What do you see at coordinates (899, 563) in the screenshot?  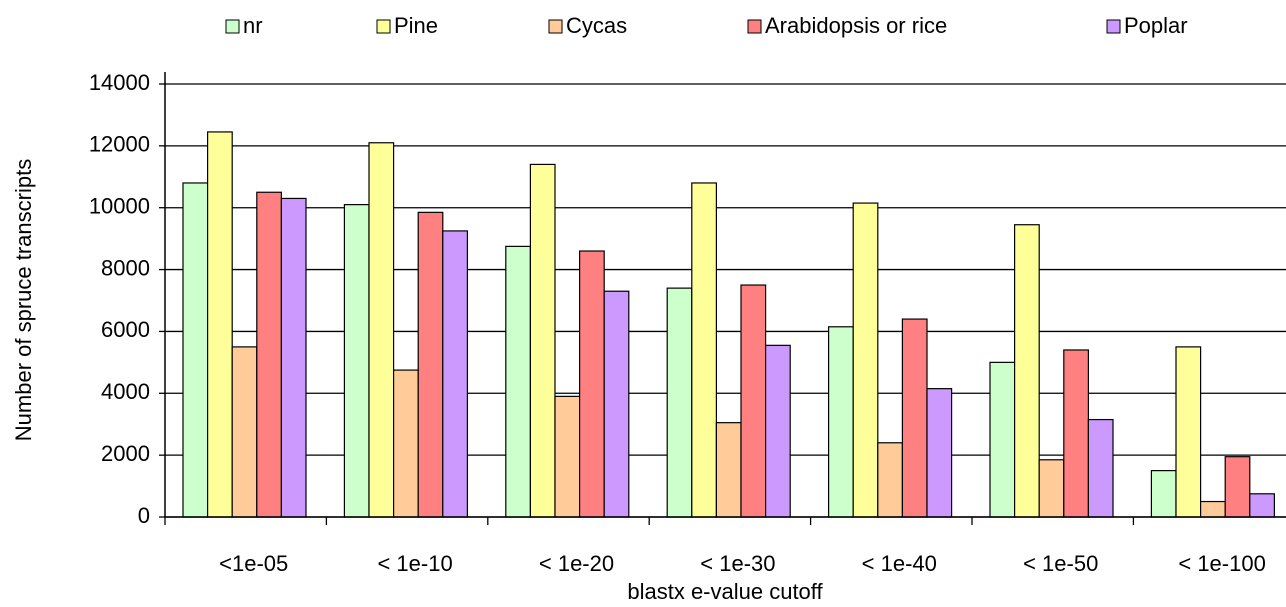 I see `x-tick-label: < 1e-40` at bounding box center [899, 563].